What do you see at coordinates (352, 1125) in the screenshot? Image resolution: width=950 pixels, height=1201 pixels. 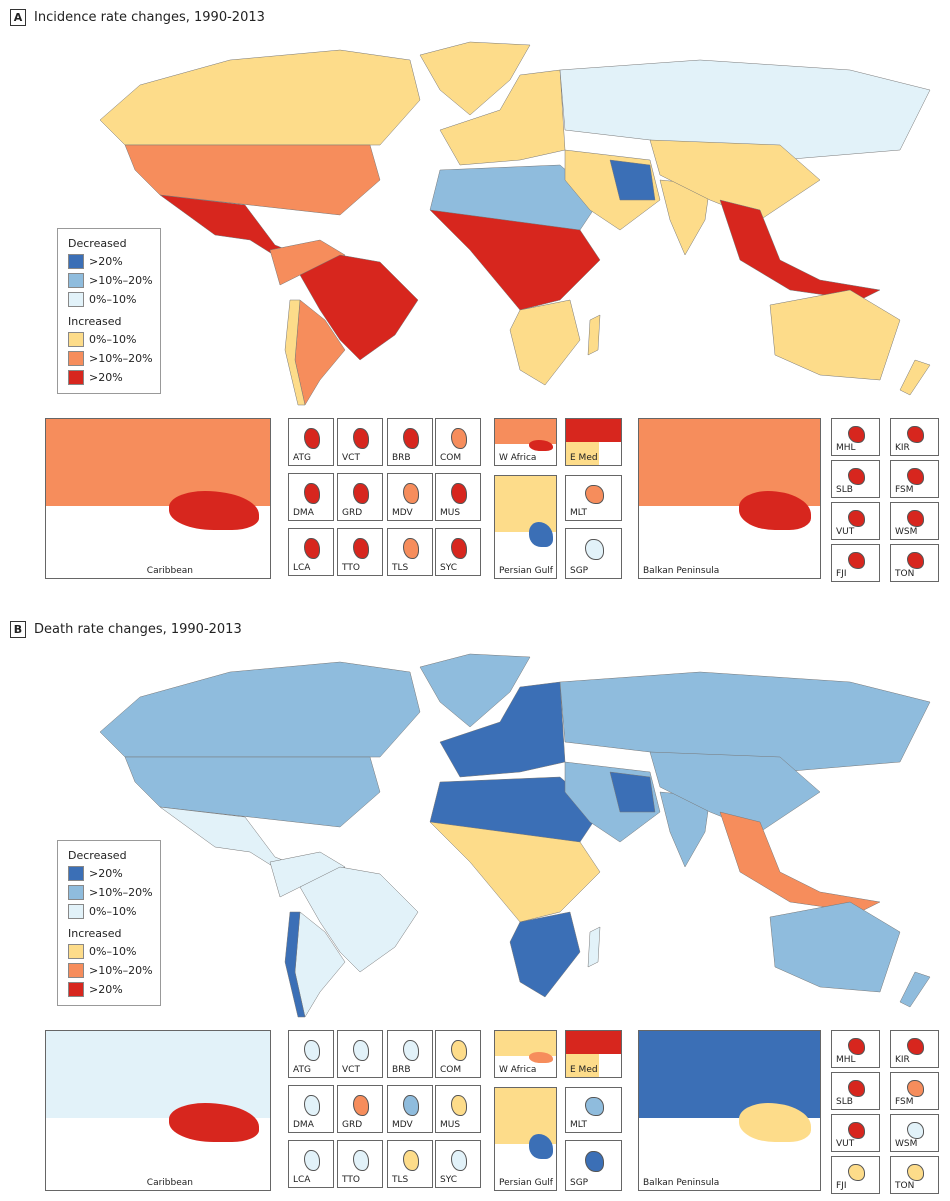 I see `inset-label: GRD` at bounding box center [352, 1125].